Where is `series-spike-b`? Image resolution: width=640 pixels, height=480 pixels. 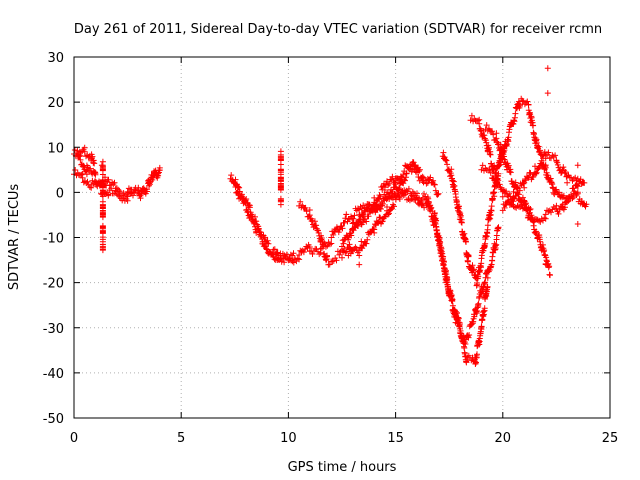 series-spike-b is located at coordinates (280, 178).